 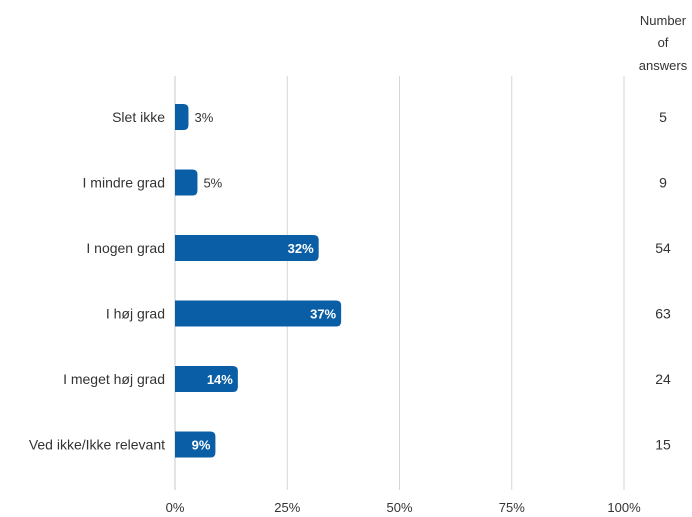 I want to click on bar-value-label-5: 14%, so click(x=220, y=379).